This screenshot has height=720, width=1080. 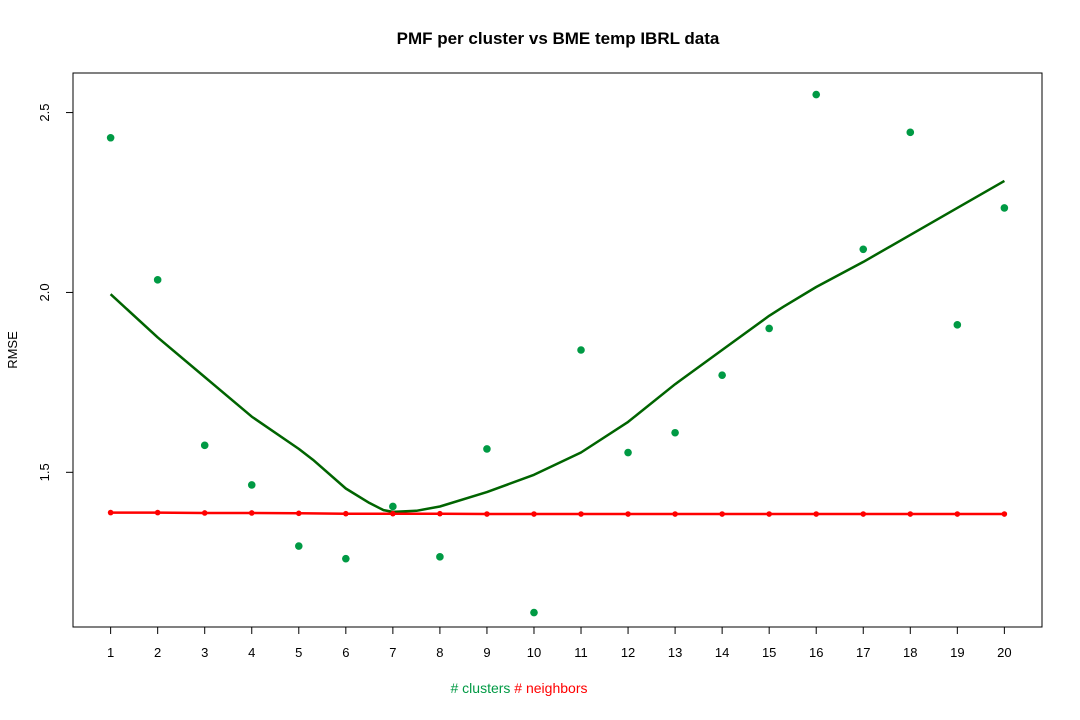 What do you see at coordinates (816, 652) in the screenshot?
I see `x-tick-label: 16` at bounding box center [816, 652].